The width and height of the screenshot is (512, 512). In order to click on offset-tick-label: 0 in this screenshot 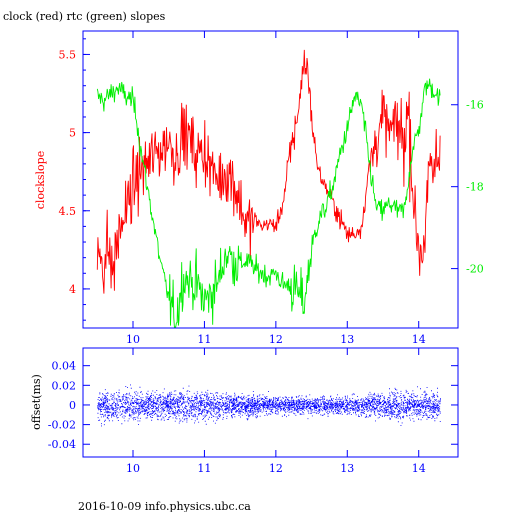, I will do `click(72, 405)`.